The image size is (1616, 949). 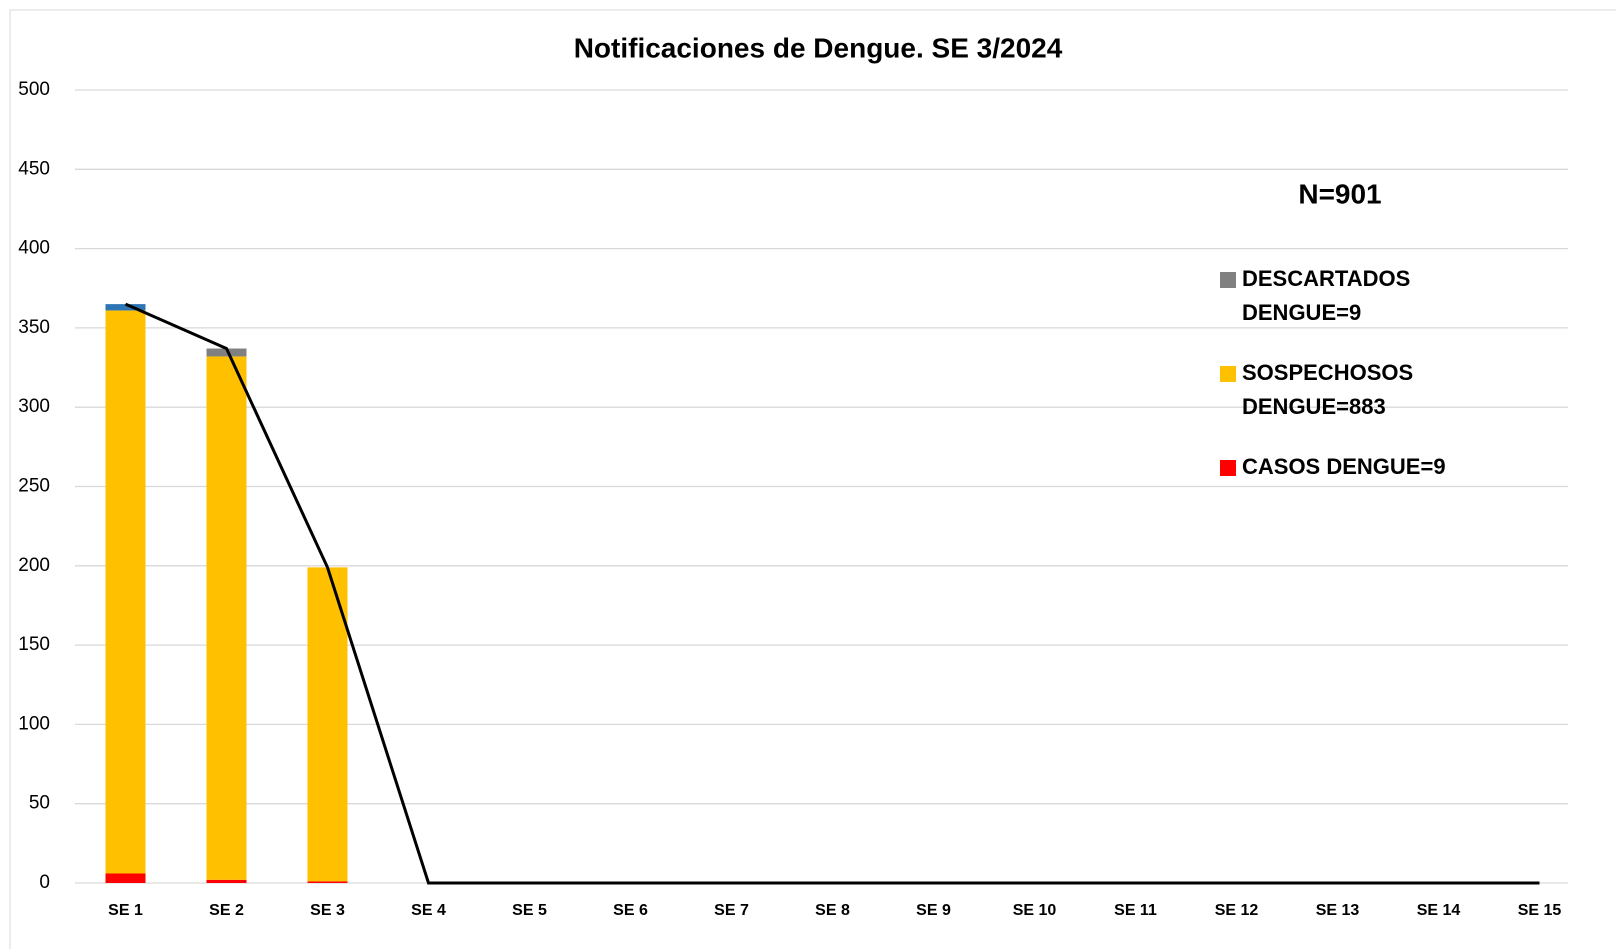 I want to click on y-tick-label: 200, so click(x=34, y=565).